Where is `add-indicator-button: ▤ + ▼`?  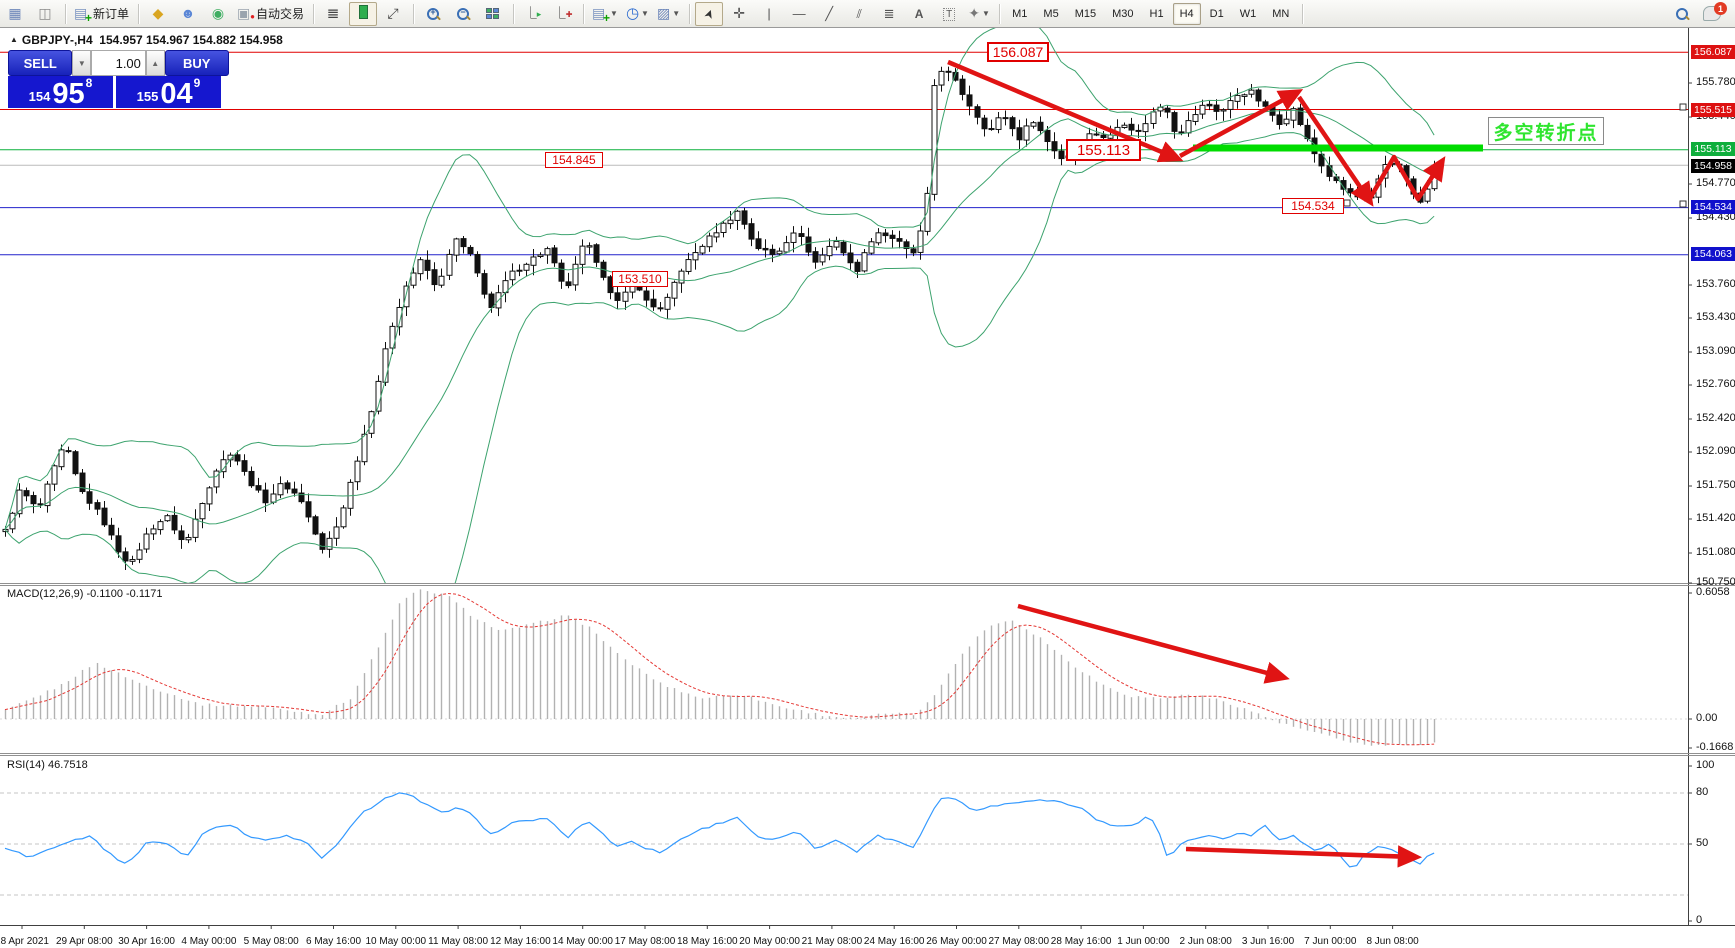
add-indicator-button: ▤ + ▼ is located at coordinates (605, 14).